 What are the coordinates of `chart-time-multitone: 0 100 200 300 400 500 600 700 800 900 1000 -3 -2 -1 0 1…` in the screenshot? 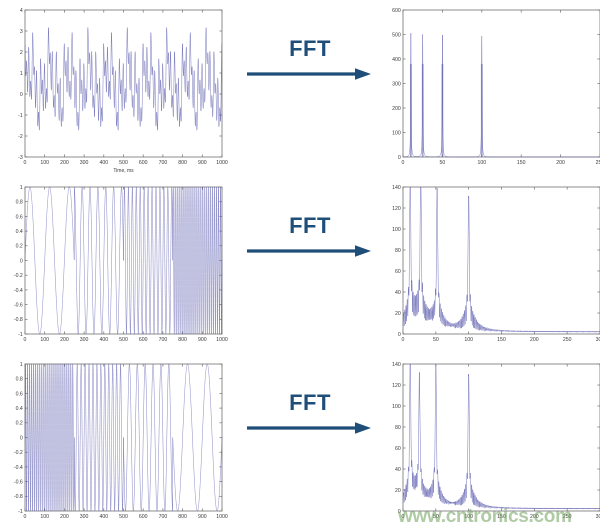 It's located at (122, 88).